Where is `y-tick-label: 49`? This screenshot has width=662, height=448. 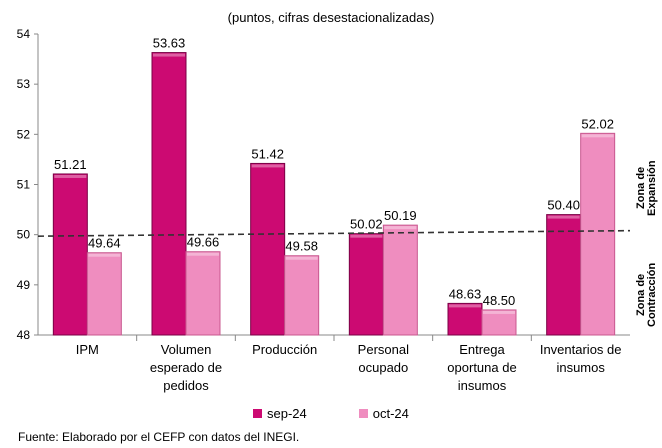
y-tick-label: 49 is located at coordinates (24, 285).